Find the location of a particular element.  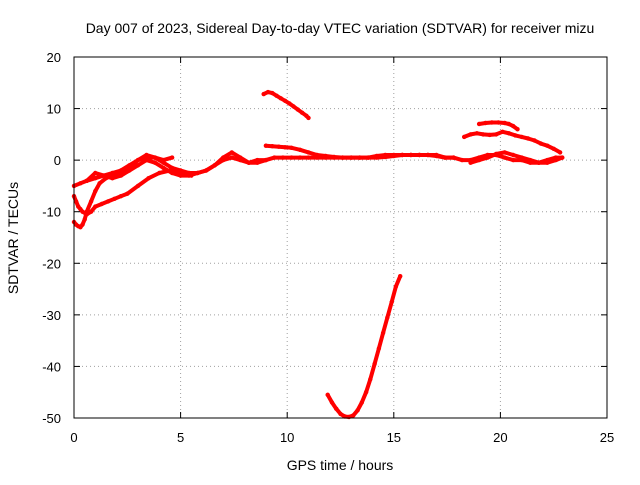

y-tick-label: -20 is located at coordinates (51, 263).